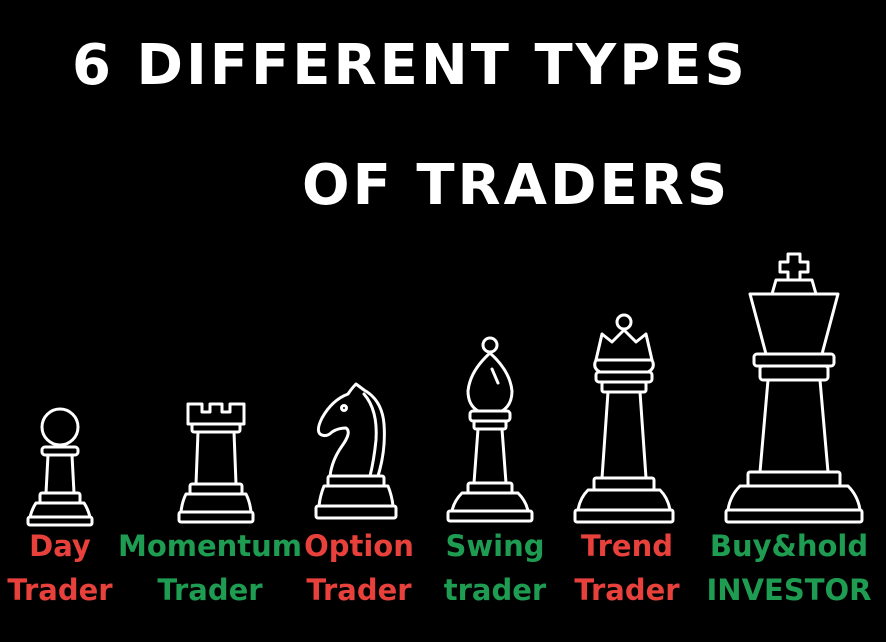  I want to click on label-line-2: trader, so click(495, 590).